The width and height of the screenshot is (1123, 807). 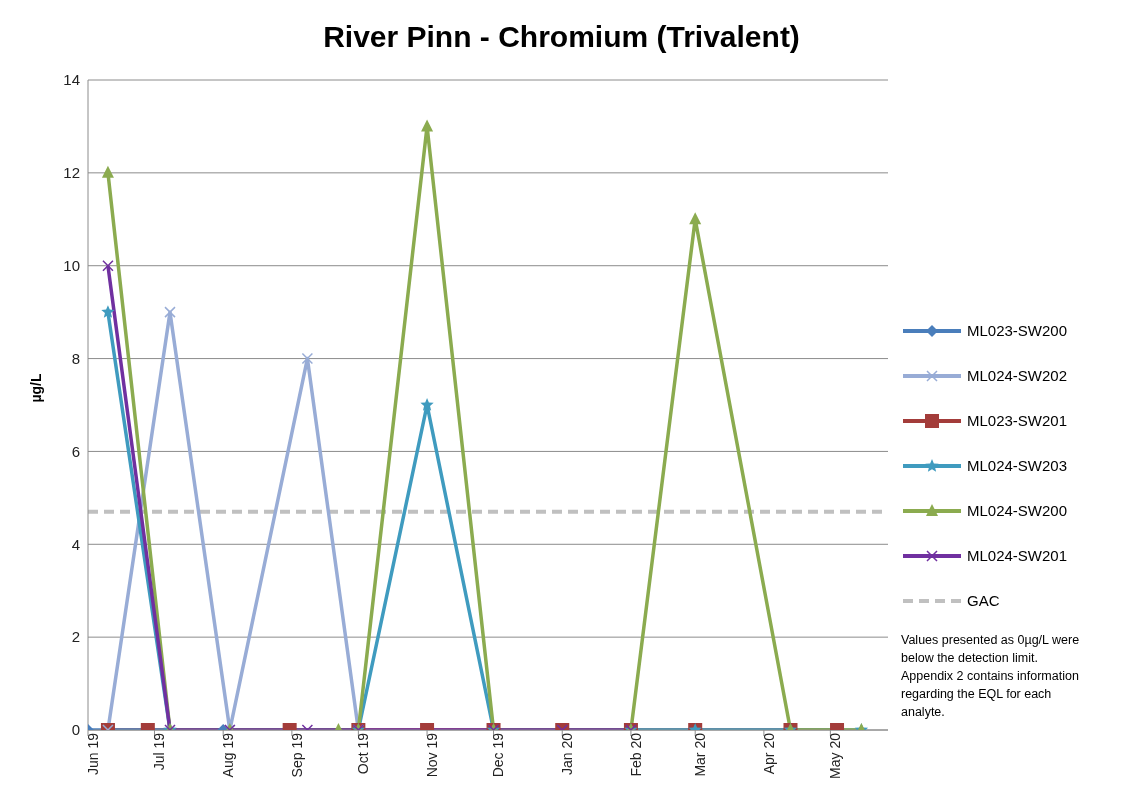 I want to click on y-tick-label: 2, so click(x=75, y=637).